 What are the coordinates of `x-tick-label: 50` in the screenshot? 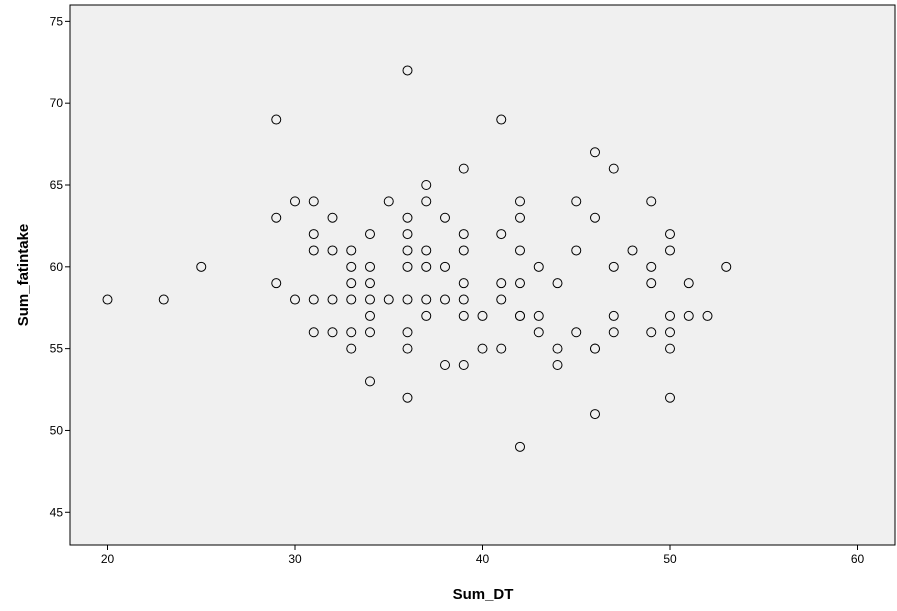 It's located at (670, 559).